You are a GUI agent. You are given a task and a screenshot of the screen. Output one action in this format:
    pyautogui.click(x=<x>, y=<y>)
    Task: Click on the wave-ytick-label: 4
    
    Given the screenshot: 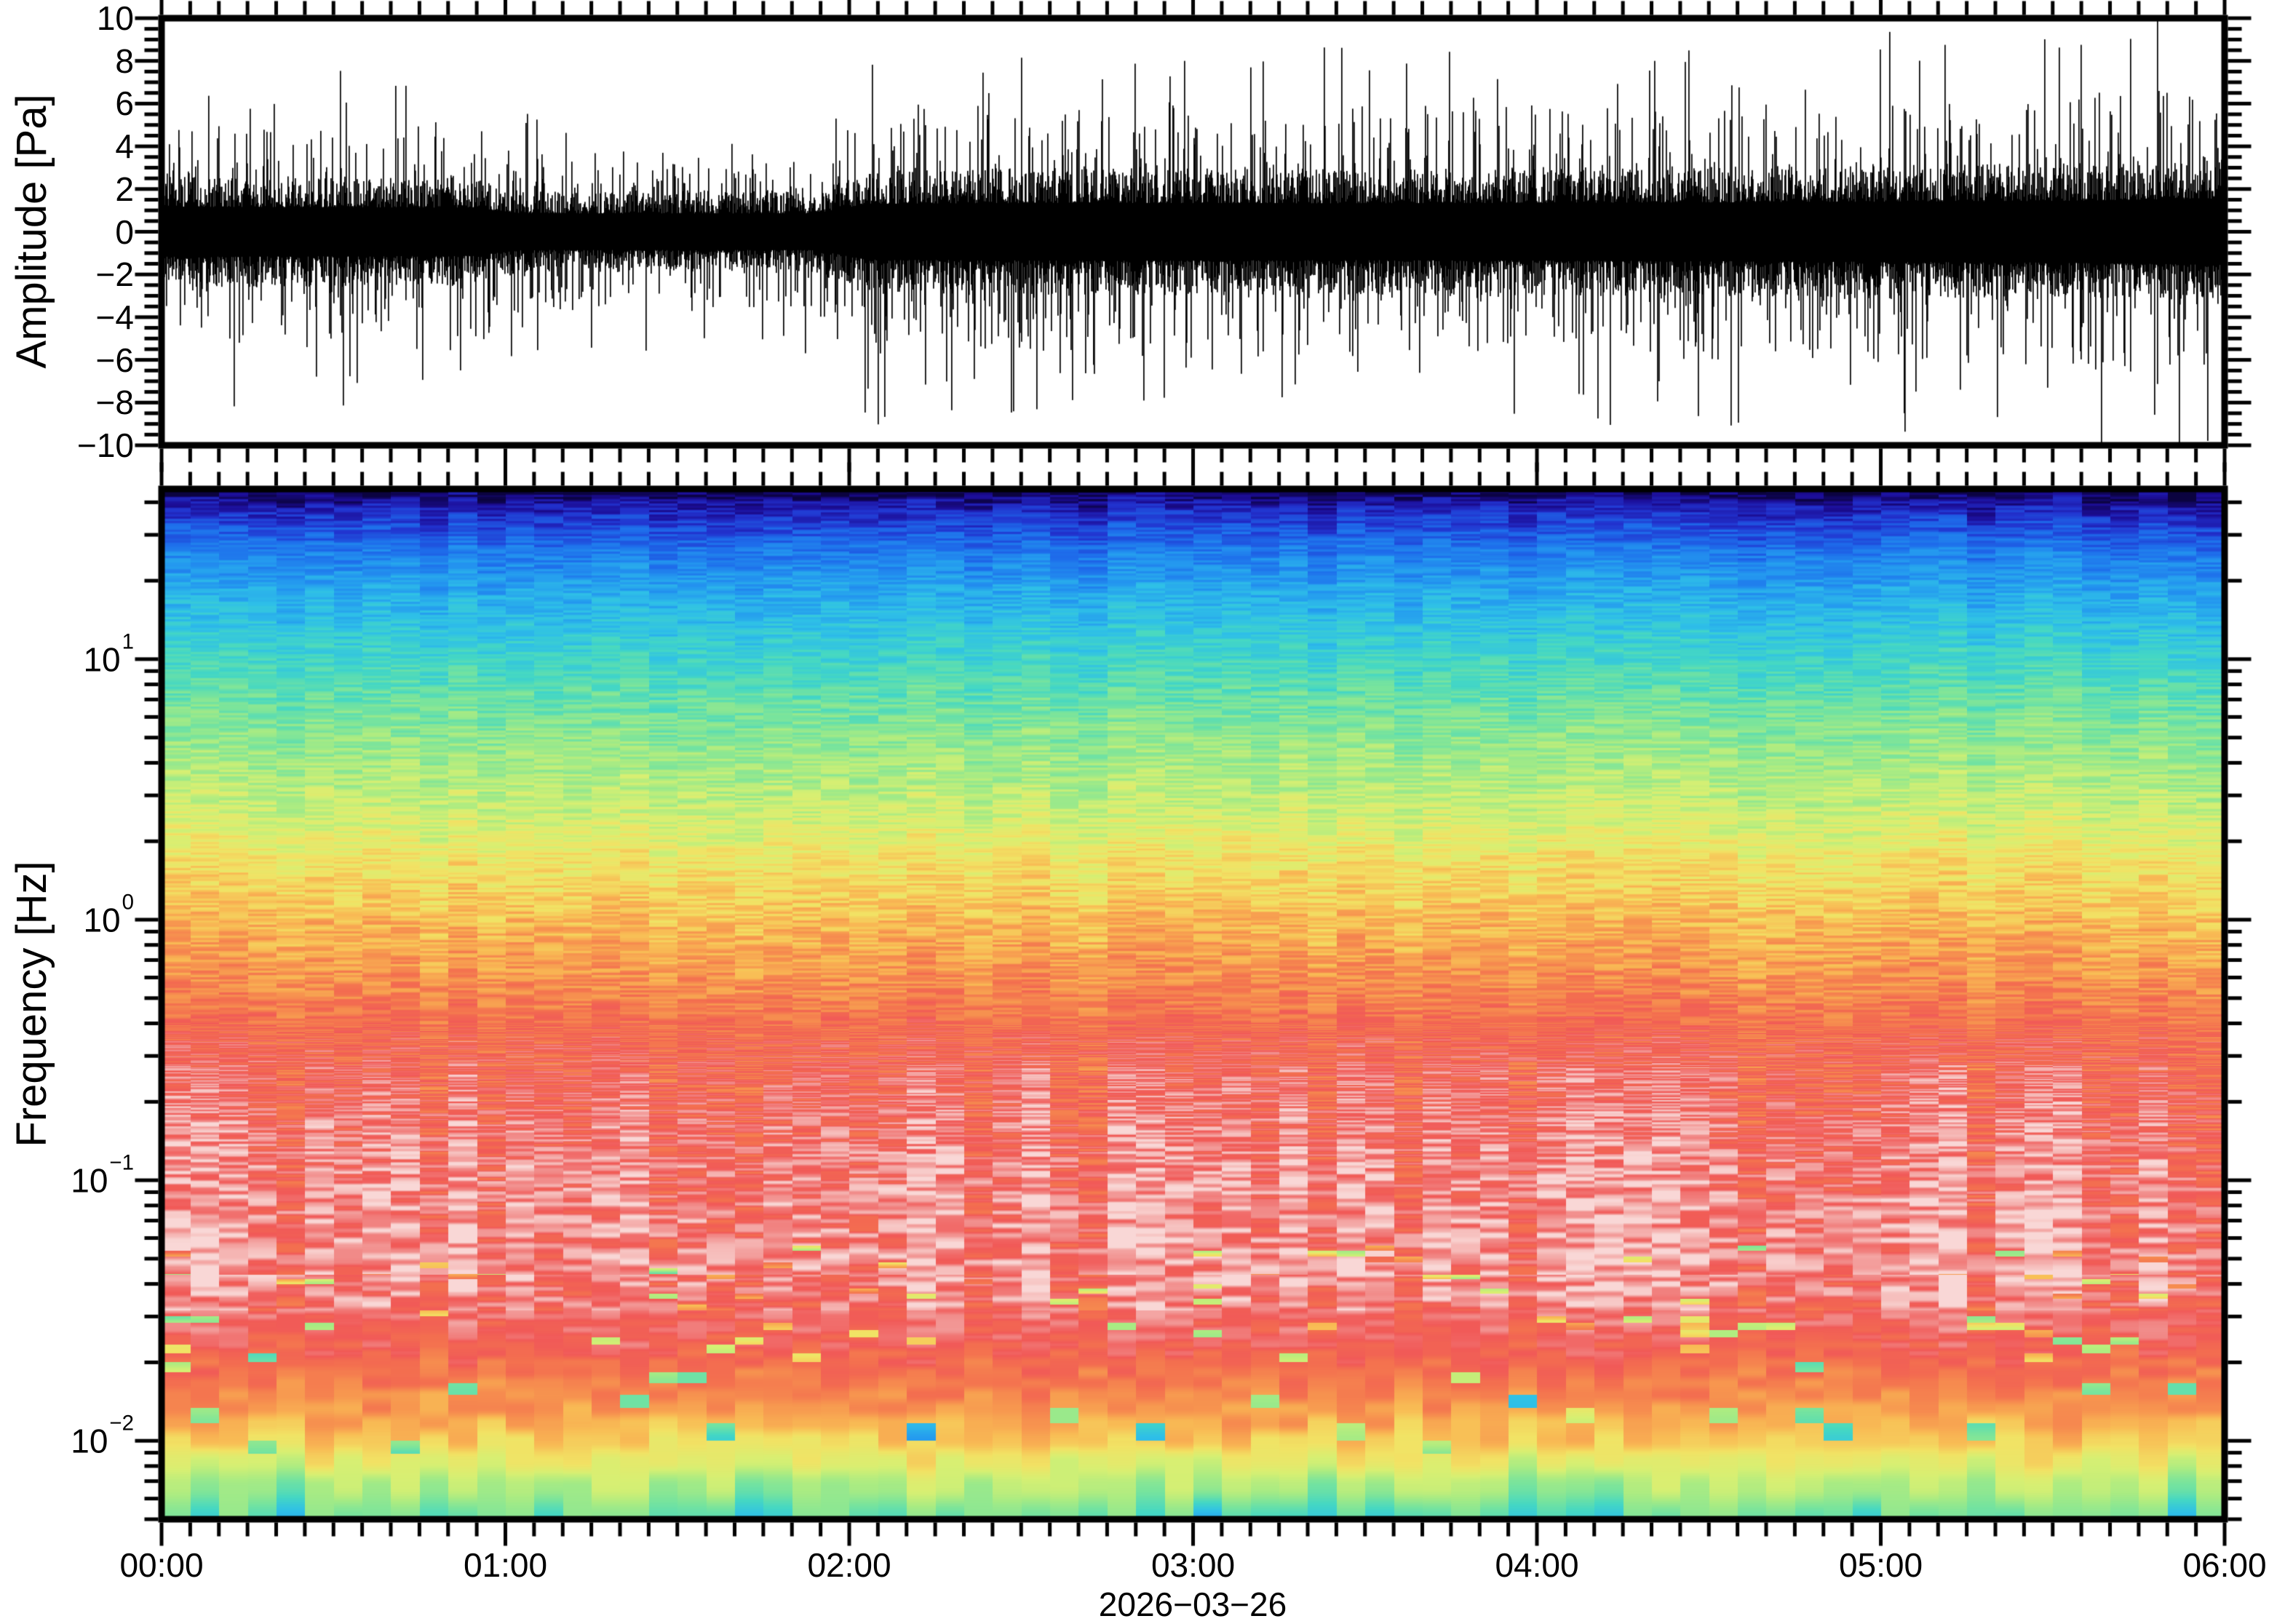 What is the action you would take?
    pyautogui.click(x=125, y=146)
    